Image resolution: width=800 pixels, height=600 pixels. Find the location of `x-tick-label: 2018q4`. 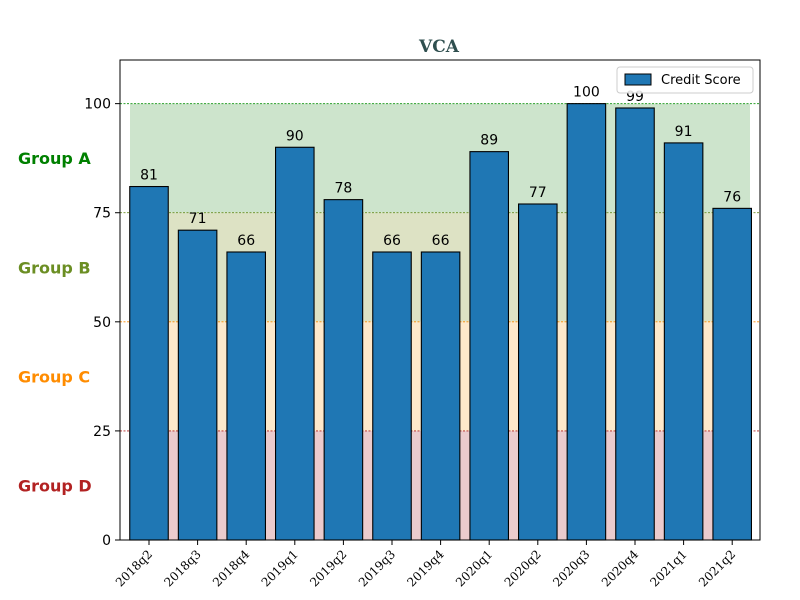

x-tick-label: 2018q4 is located at coordinates (231, 568).